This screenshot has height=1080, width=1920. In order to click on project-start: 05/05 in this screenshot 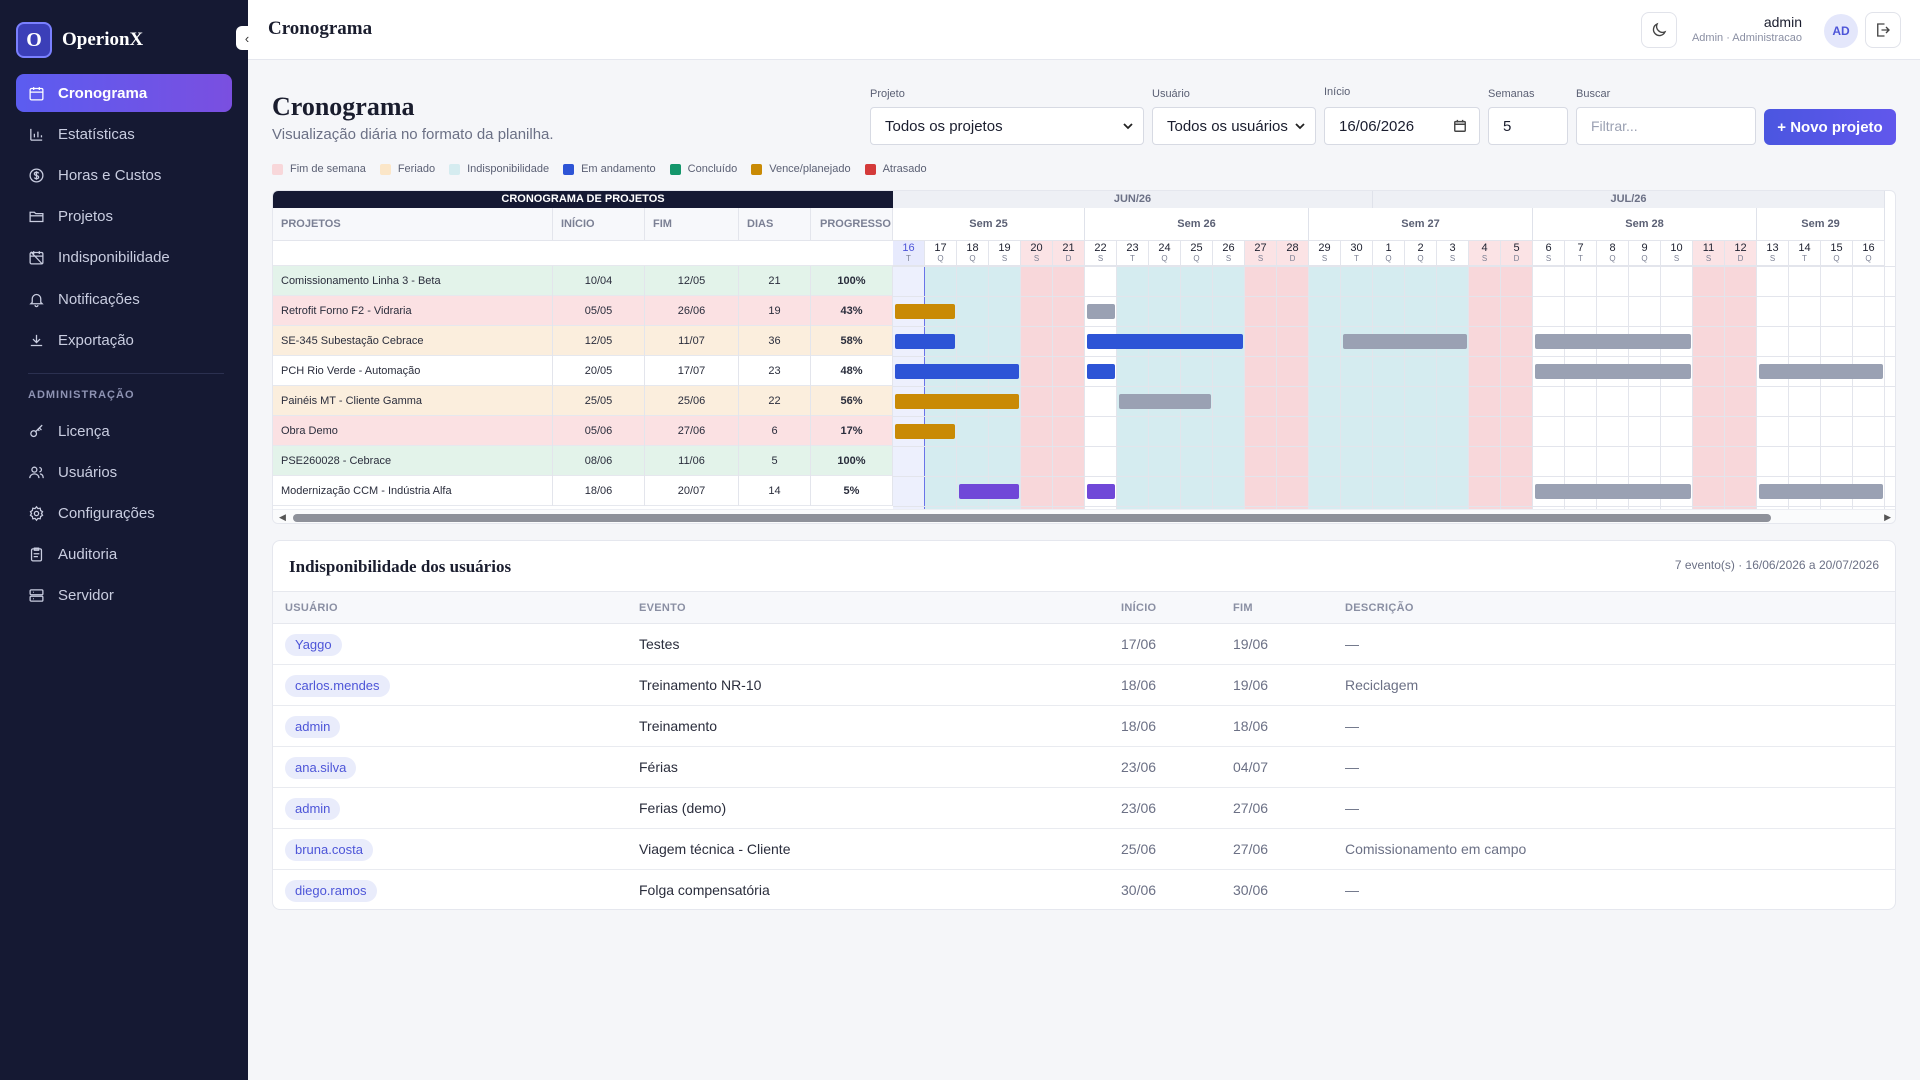, I will do `click(599, 311)`.